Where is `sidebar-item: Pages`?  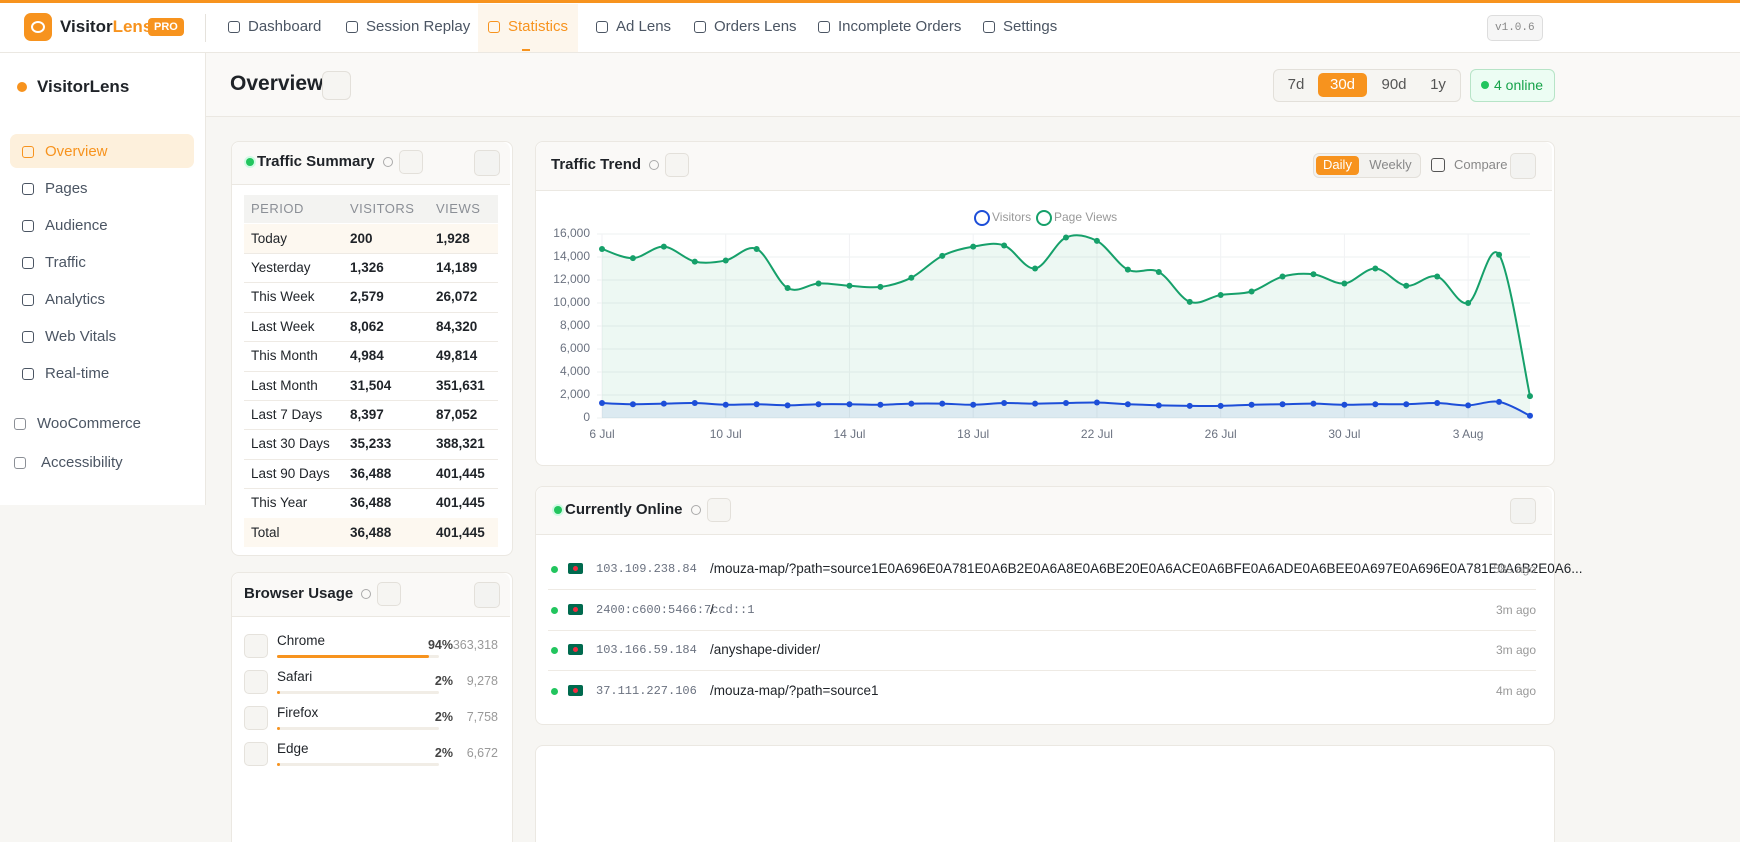 sidebar-item: Pages is located at coordinates (66, 188).